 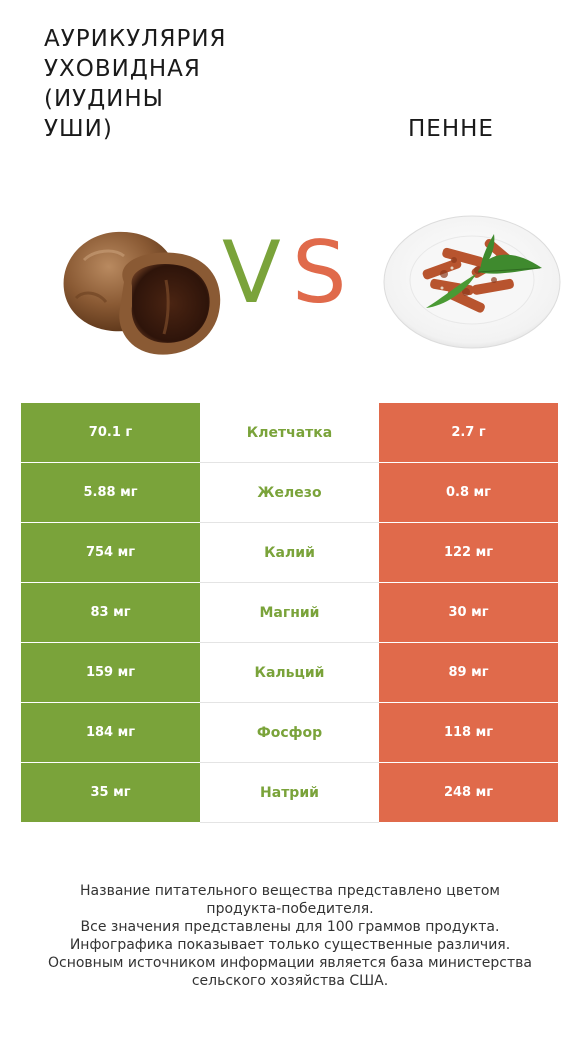 I want to click on vs-letter-v: V, so click(x=251, y=273).